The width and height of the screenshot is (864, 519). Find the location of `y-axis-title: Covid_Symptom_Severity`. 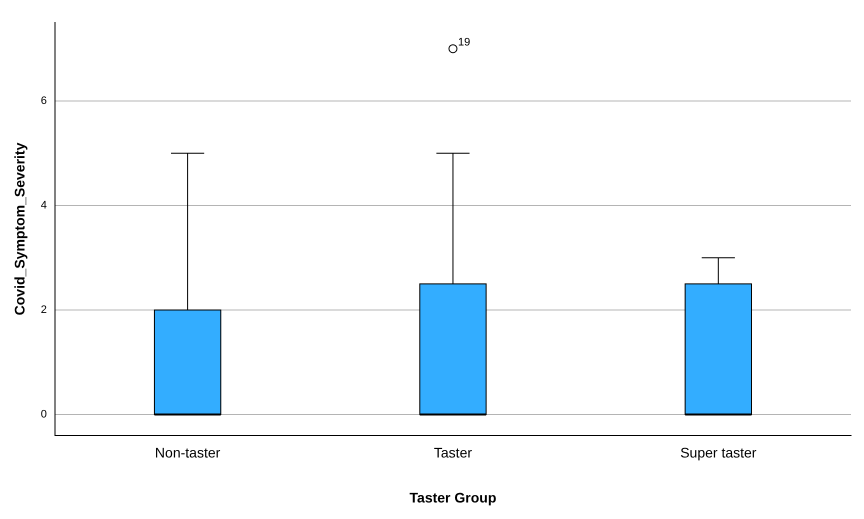

y-axis-title: Covid_Symptom_Severity is located at coordinates (19, 229).